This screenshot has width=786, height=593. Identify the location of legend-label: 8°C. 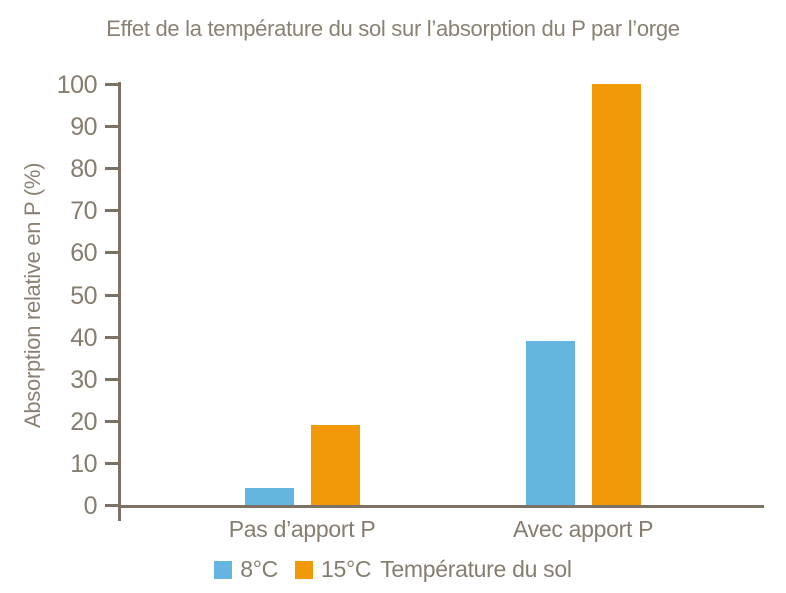
(259, 569).